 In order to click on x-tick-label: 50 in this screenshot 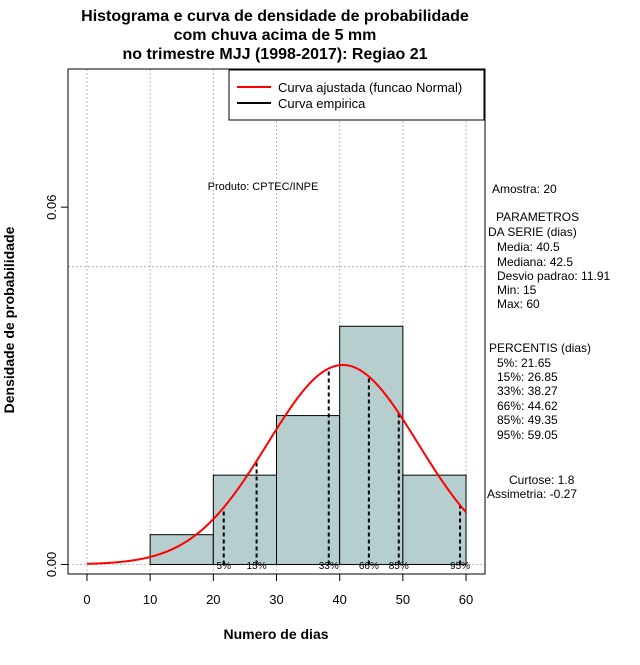, I will do `click(403, 599)`.